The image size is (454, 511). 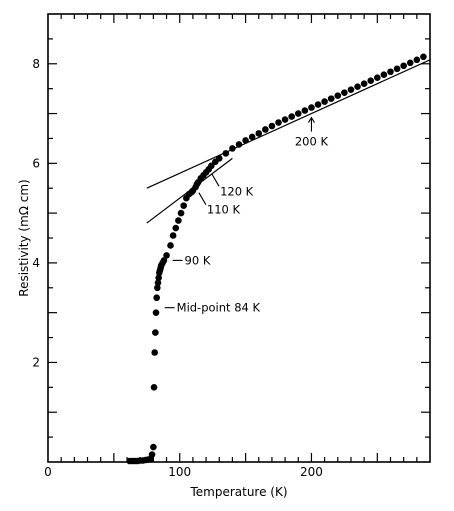 What do you see at coordinates (311, 119) in the screenshot?
I see `arrow-head-icon` at bounding box center [311, 119].